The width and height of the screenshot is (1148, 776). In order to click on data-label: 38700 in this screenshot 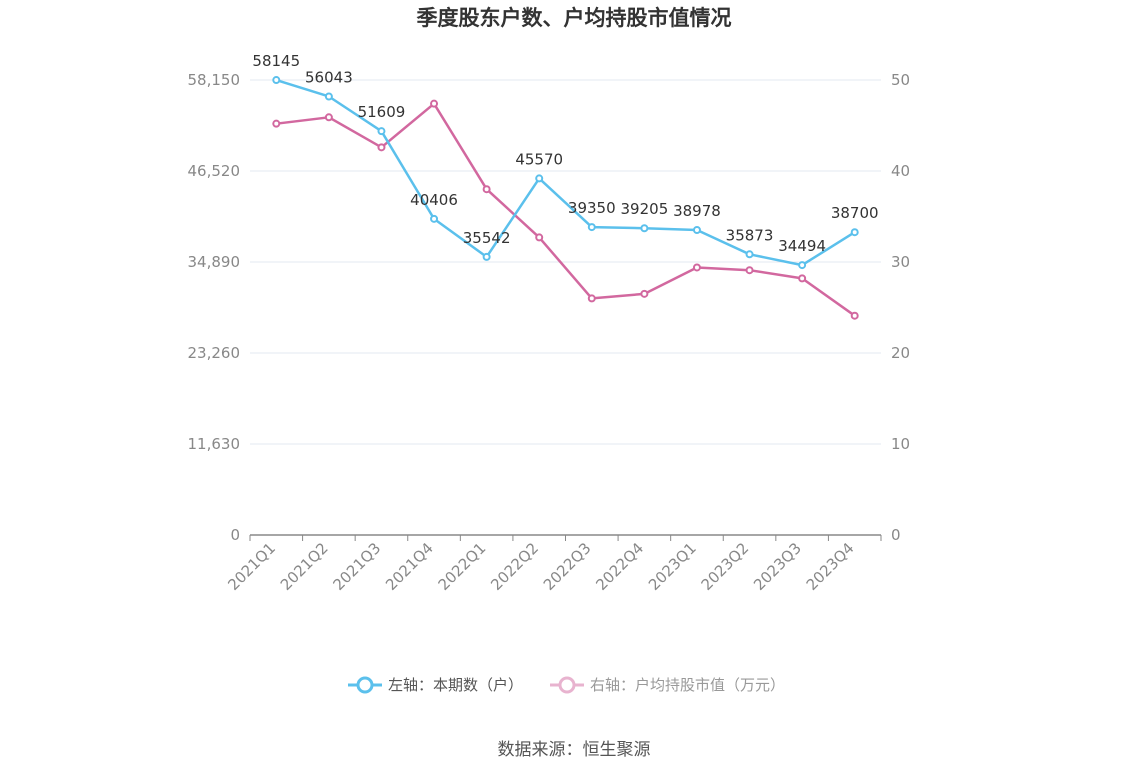, I will do `click(855, 213)`.